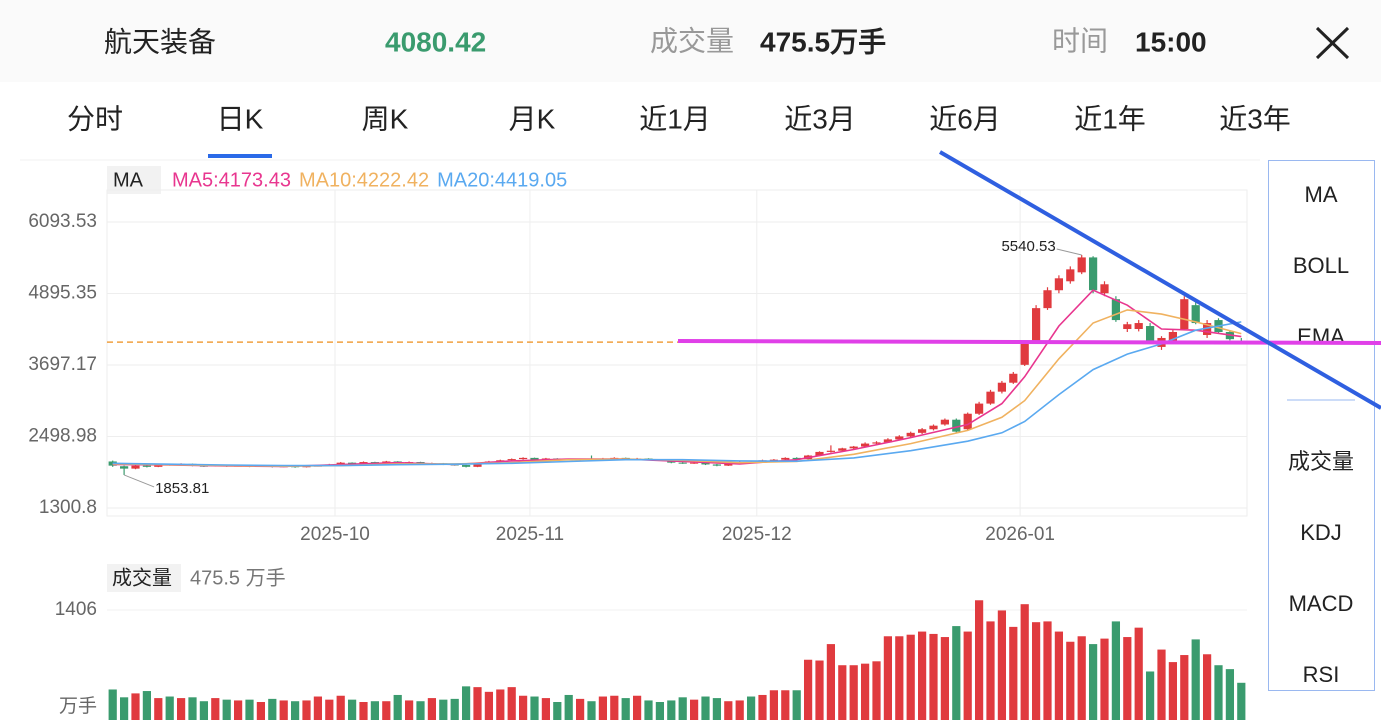  What do you see at coordinates (240, 118) in the screenshot?
I see `tab: 日K` at bounding box center [240, 118].